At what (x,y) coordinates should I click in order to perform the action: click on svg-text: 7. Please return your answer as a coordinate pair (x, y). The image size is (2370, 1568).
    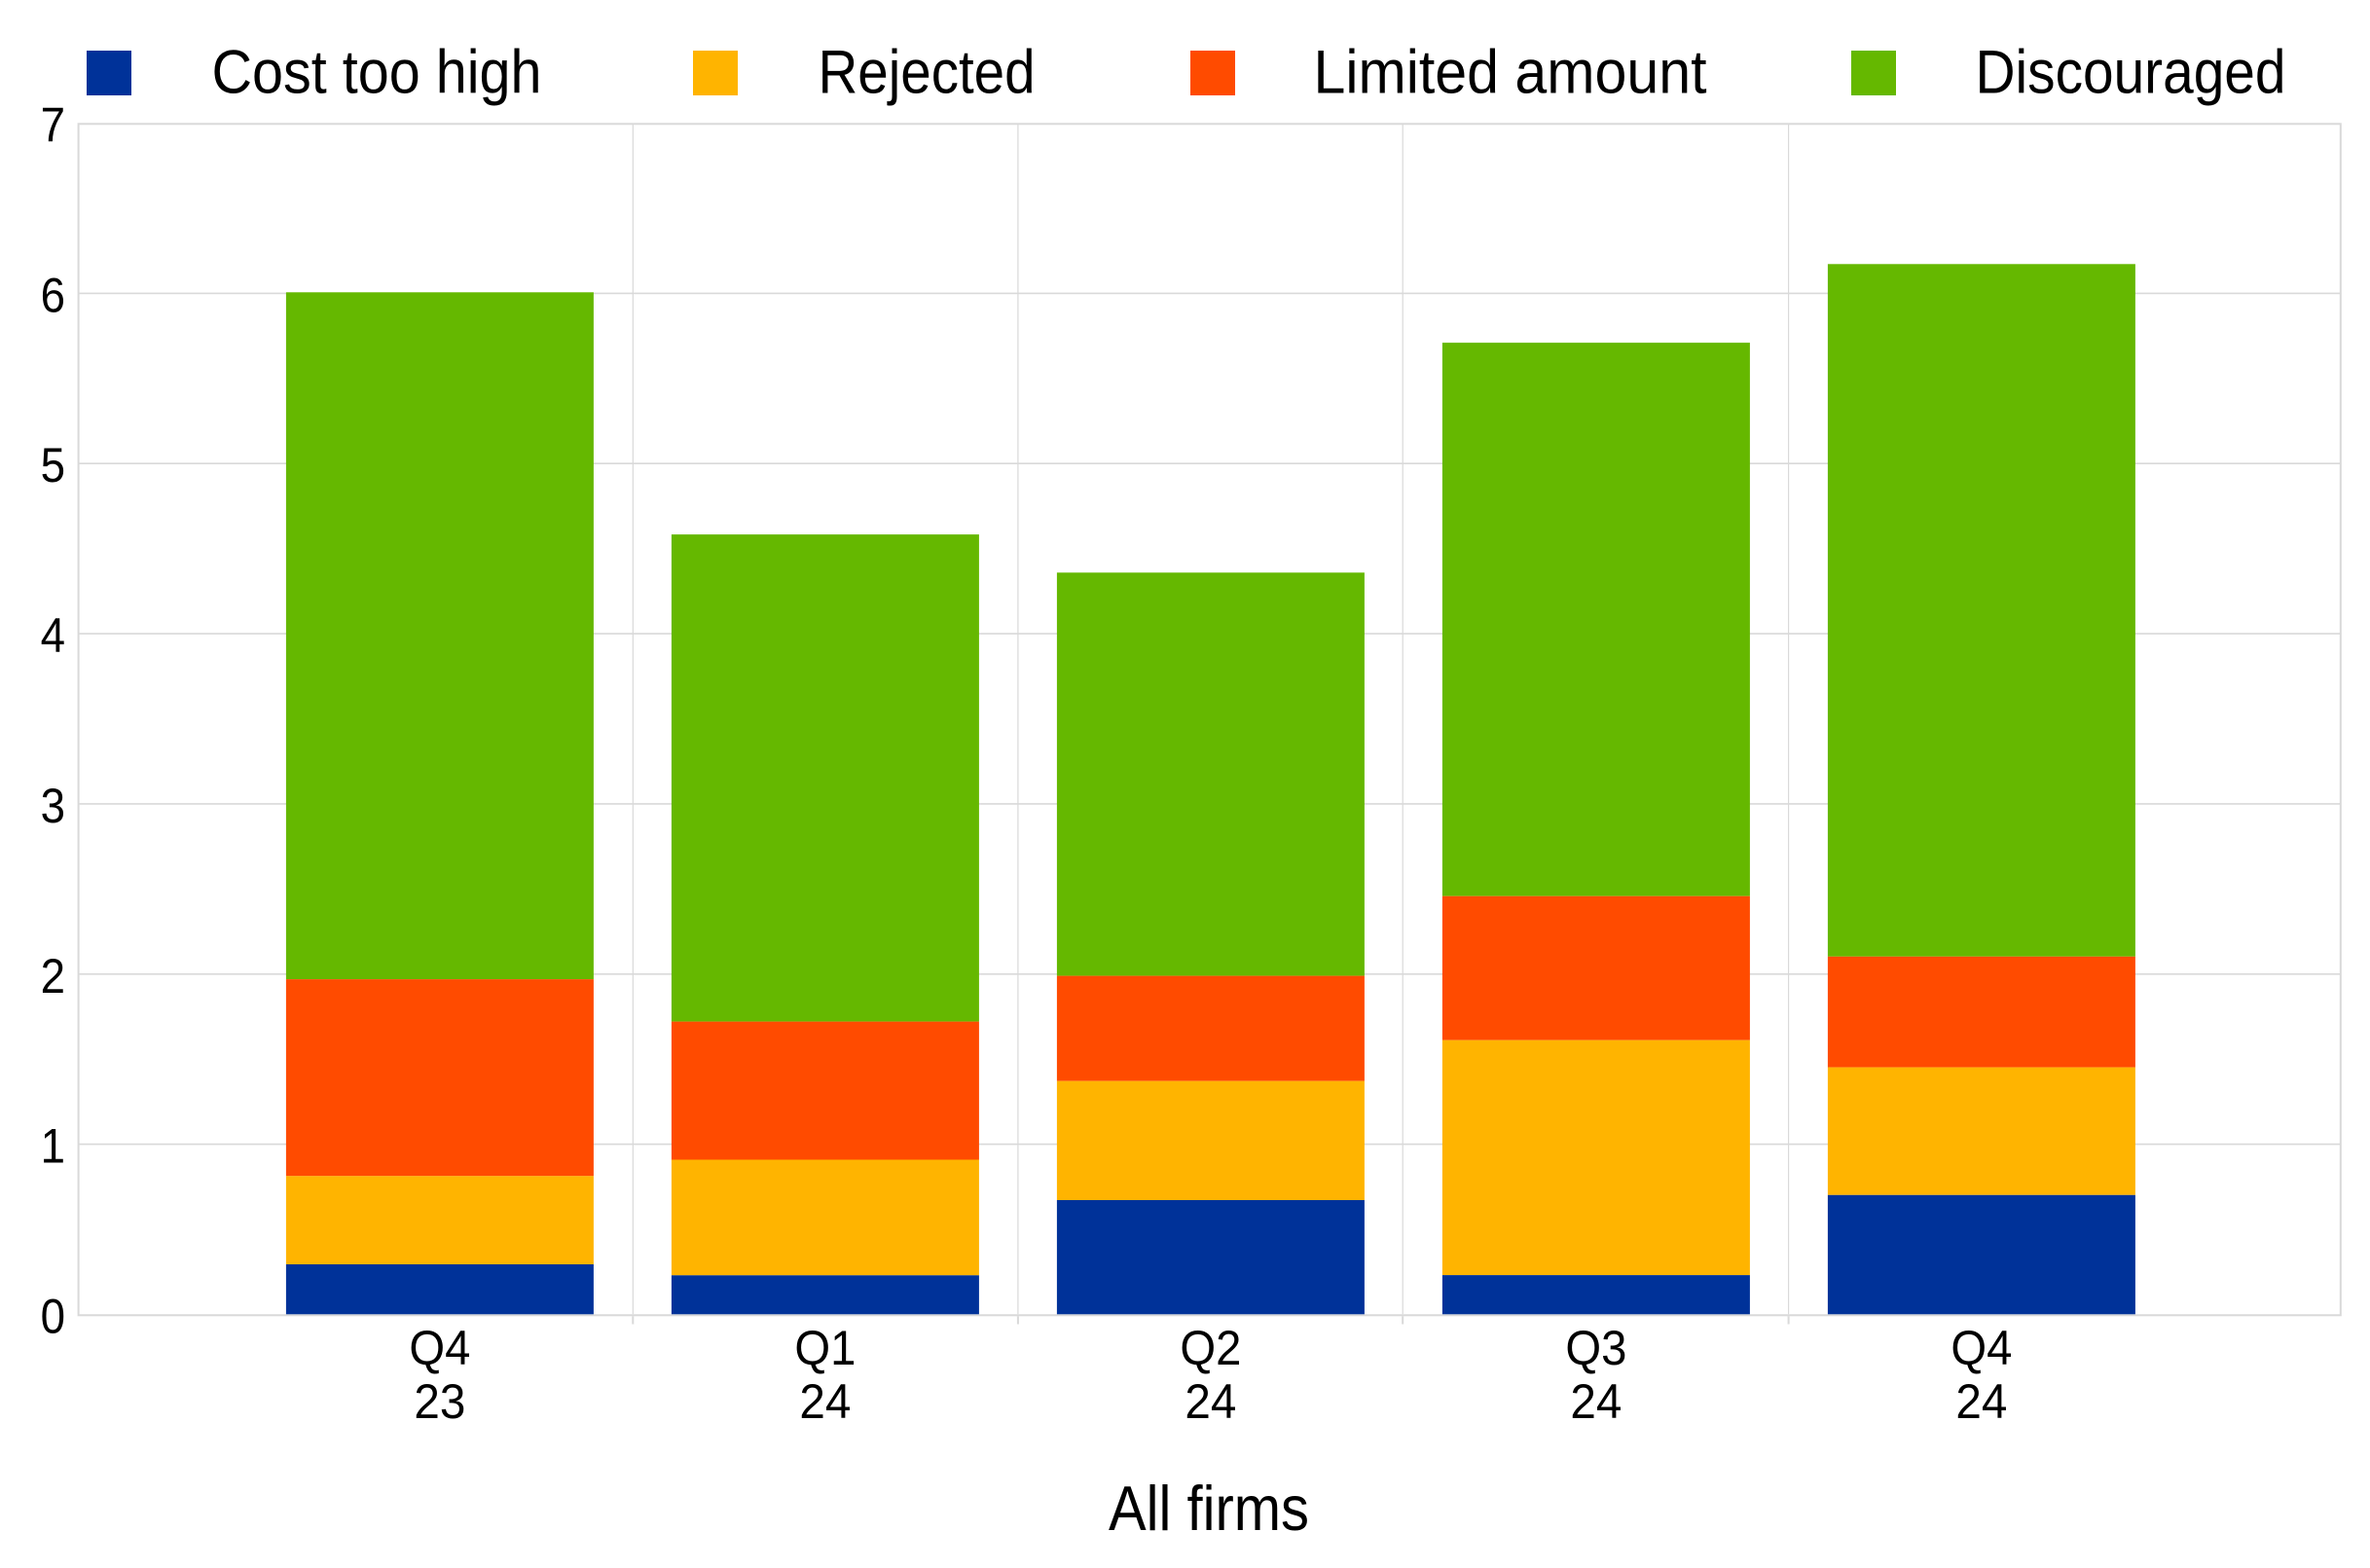
    Looking at the image, I should click on (53, 125).